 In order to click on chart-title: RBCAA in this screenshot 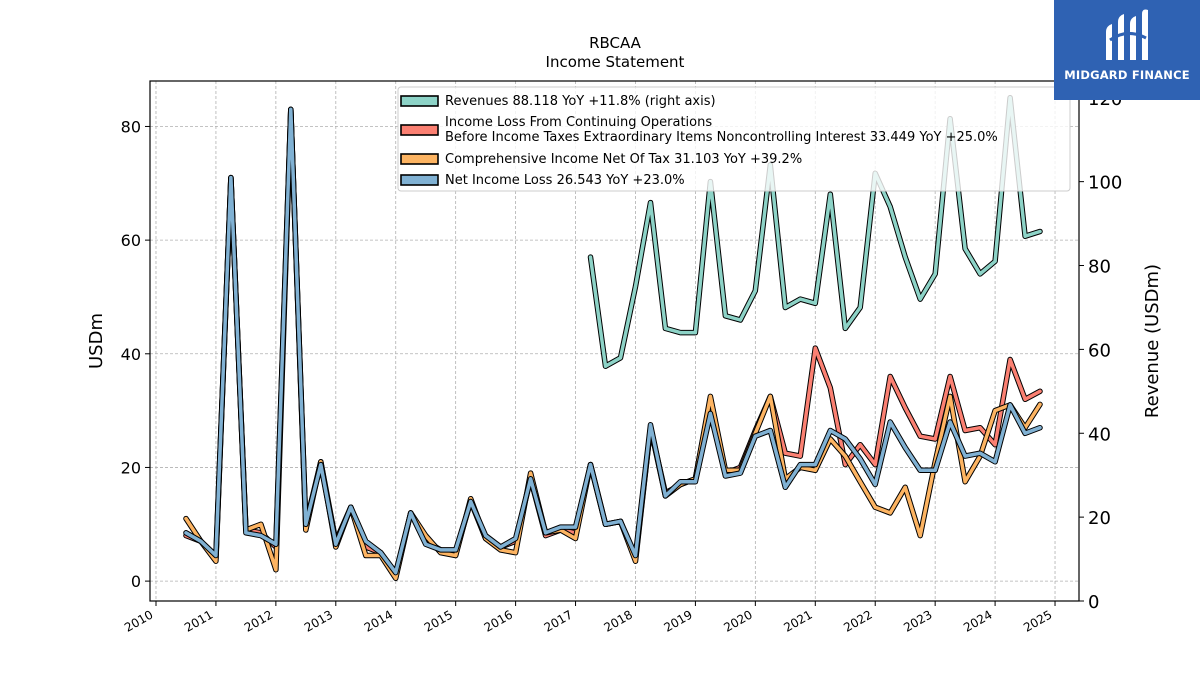, I will do `click(615, 43)`.